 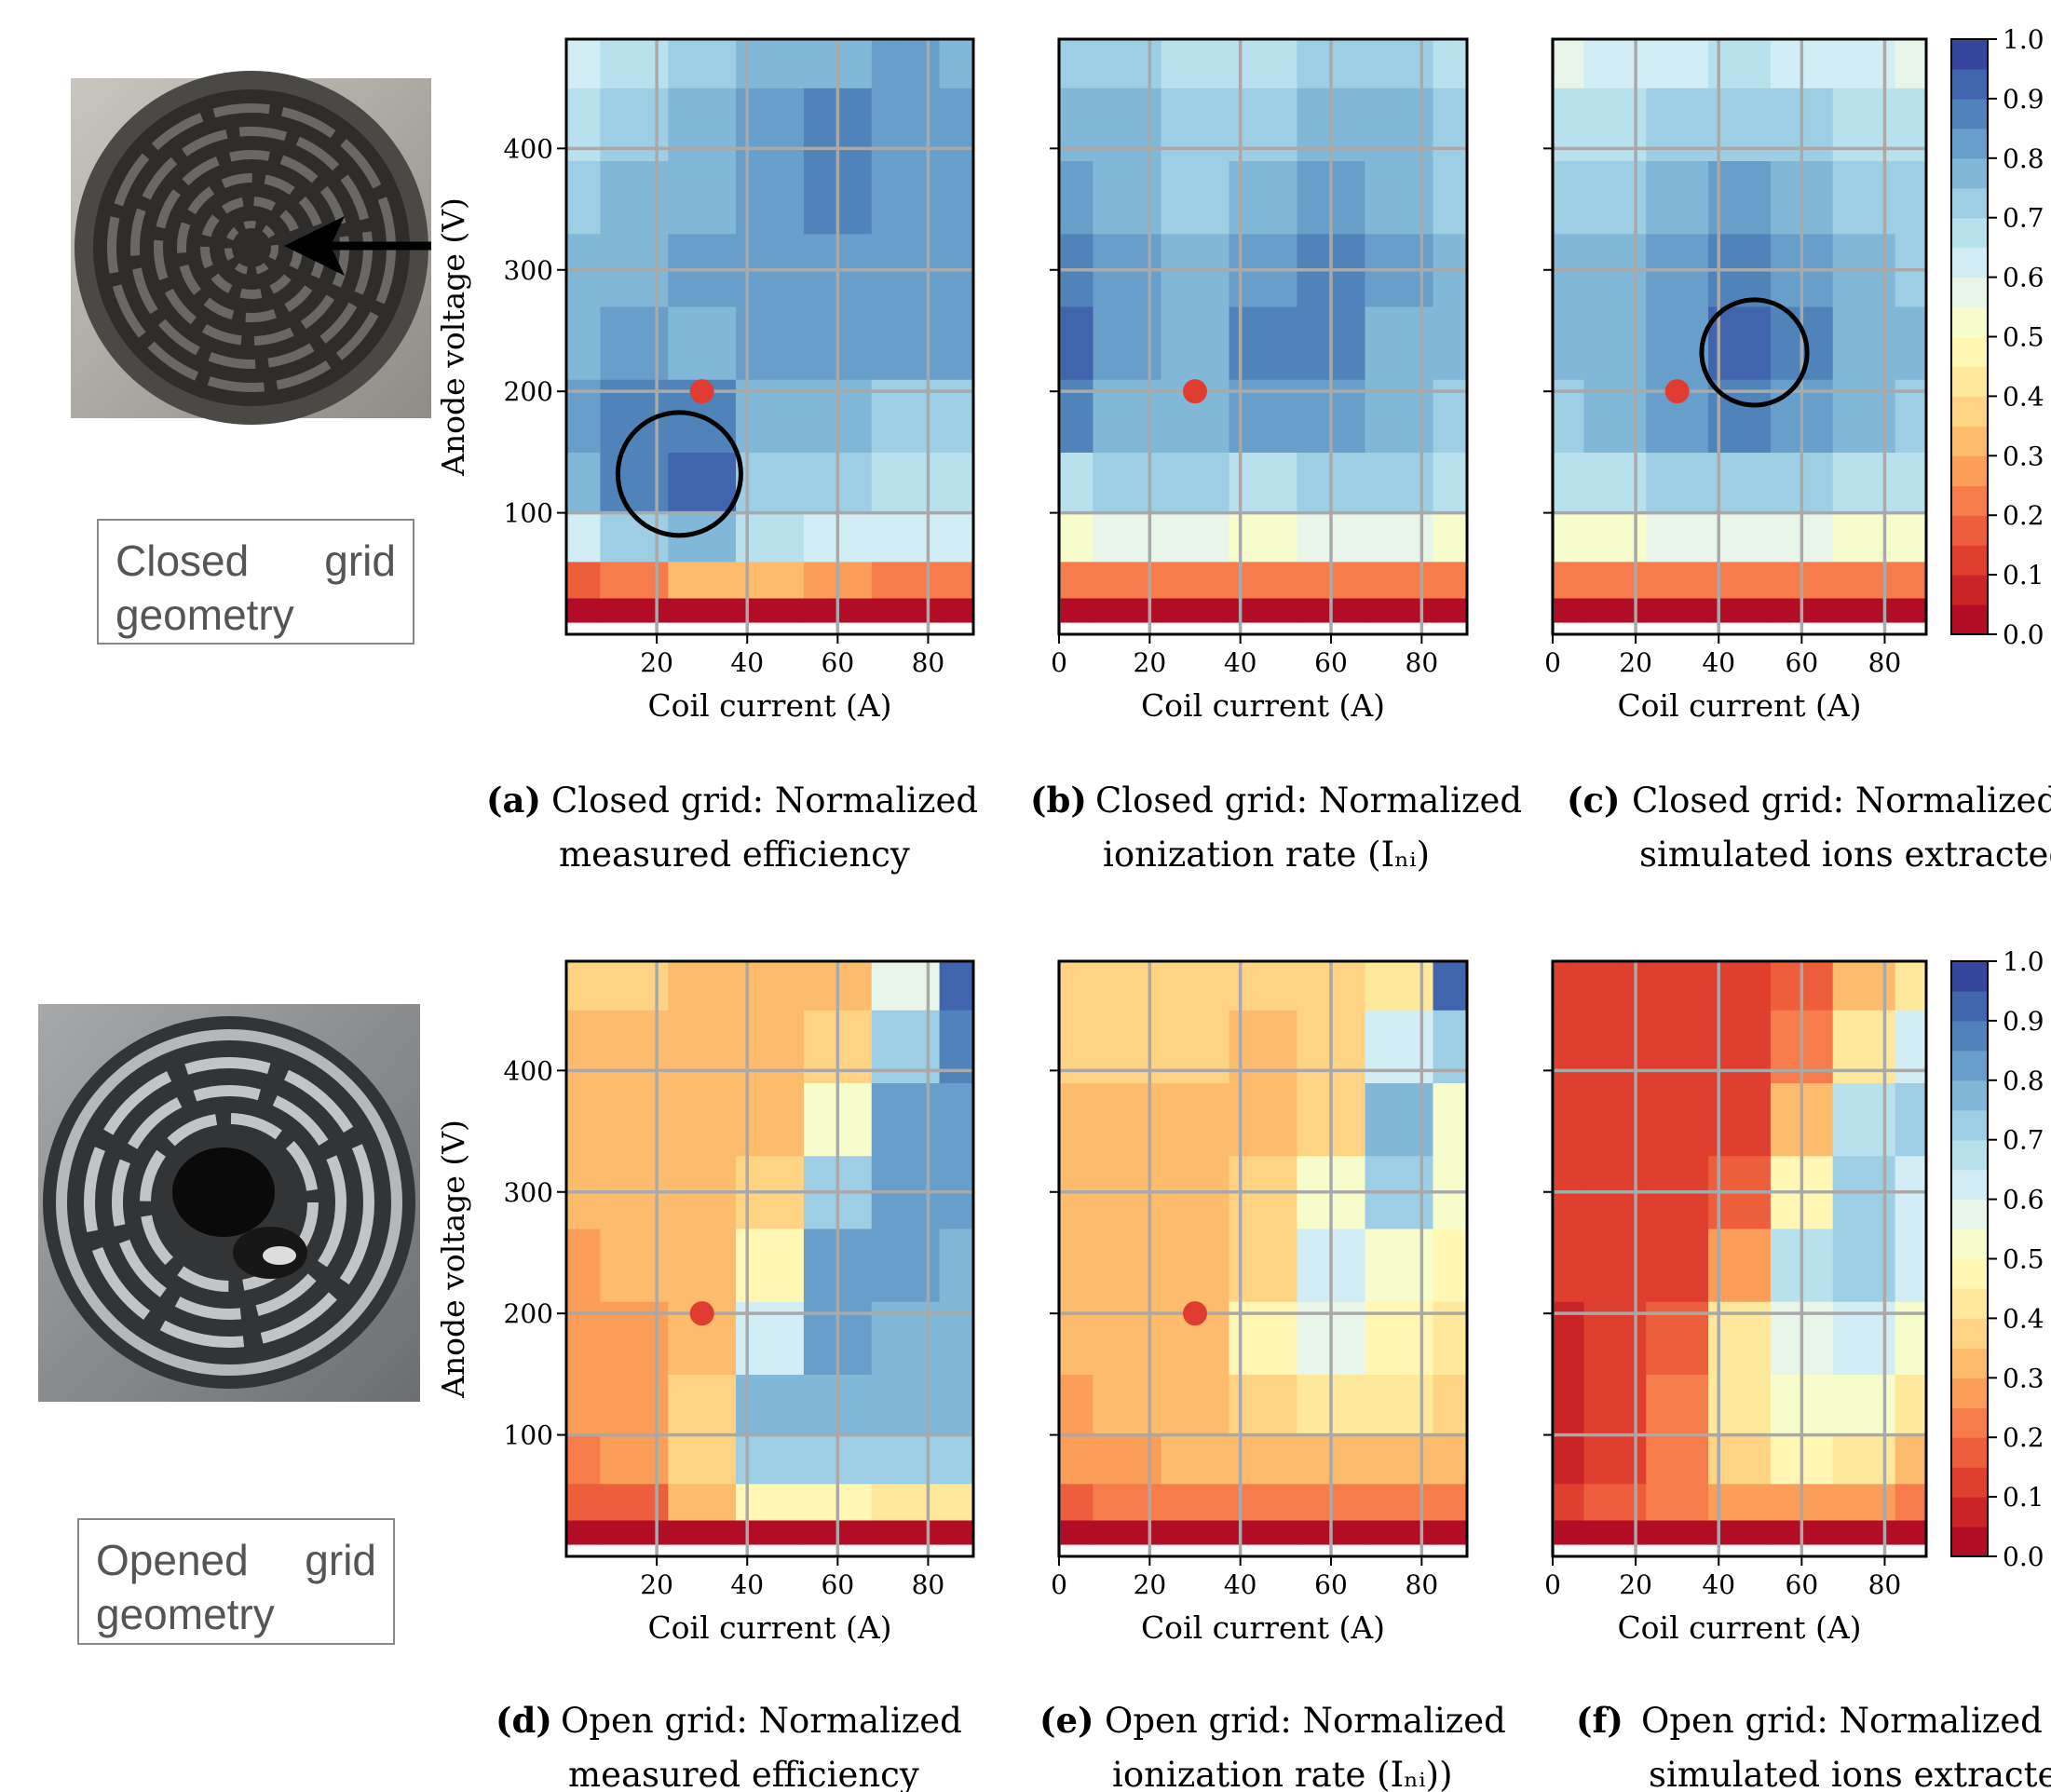 What do you see at coordinates (2024, 961) in the screenshot?
I see `colorbar-tick-label: 1.0` at bounding box center [2024, 961].